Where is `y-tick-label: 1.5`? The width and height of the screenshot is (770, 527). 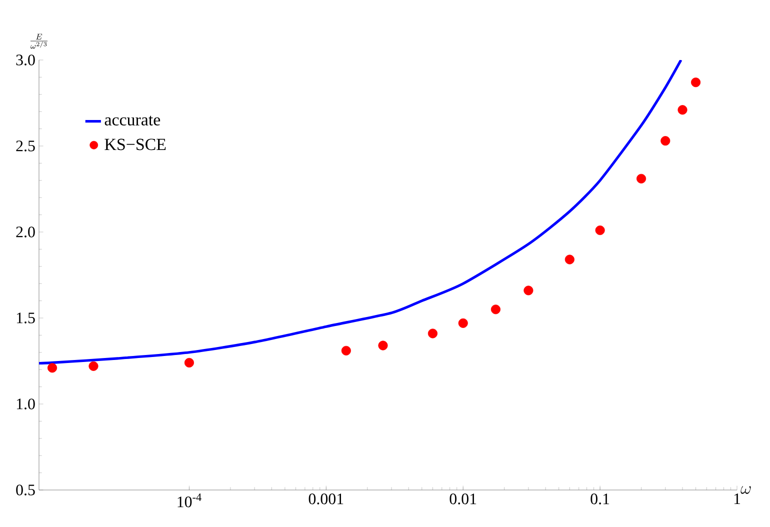
y-tick-label: 1.5 is located at coordinates (25, 318).